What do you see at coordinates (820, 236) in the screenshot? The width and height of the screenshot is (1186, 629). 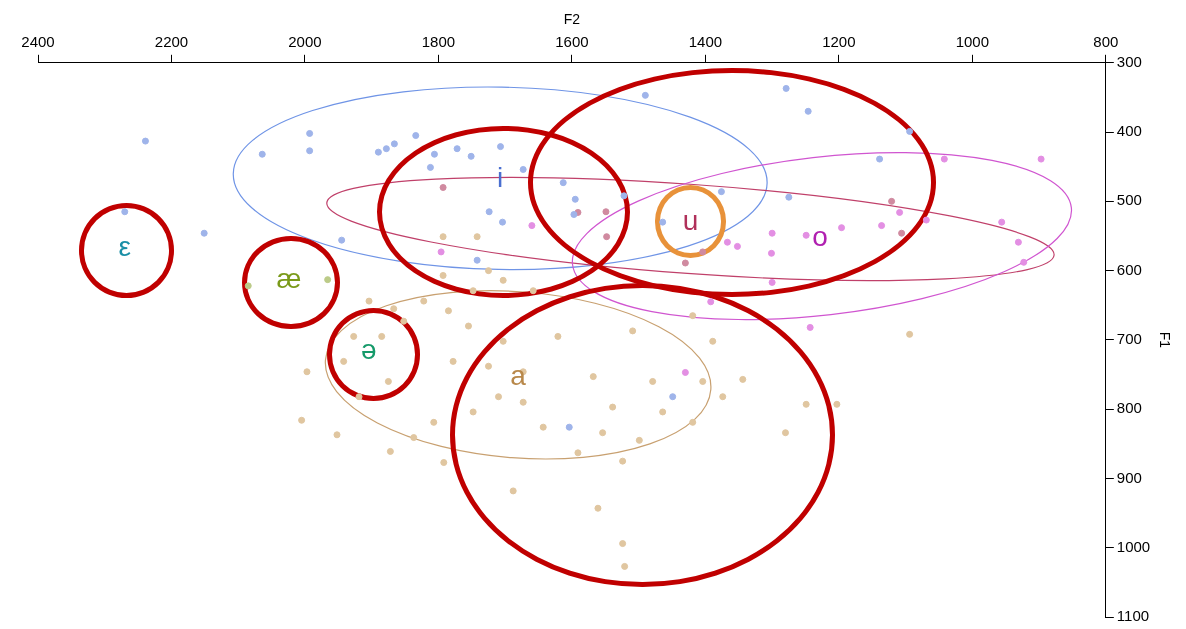 I see `annotation: o` at bounding box center [820, 236].